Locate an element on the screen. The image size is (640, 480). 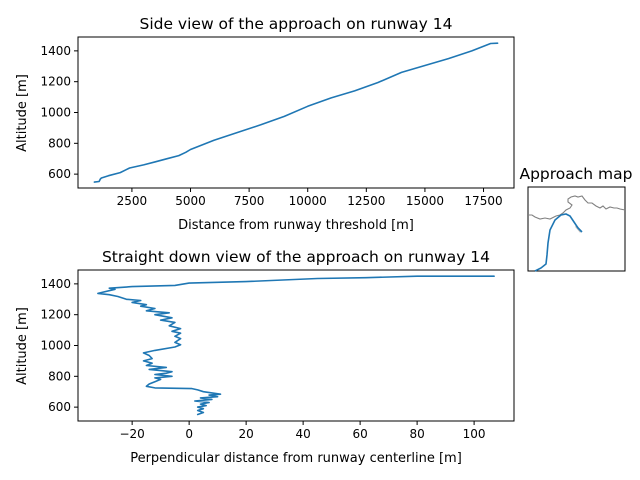
side-view-ytick-label: 800 is located at coordinates (59, 143).